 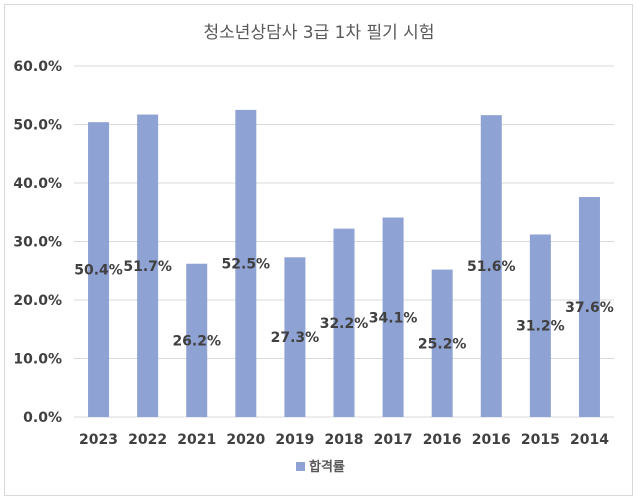 I want to click on y-axis-ticks: 0.0% 10.0% 20.0% 30.0% 40.0% 50.0% 60.0%, so click(x=37, y=242).